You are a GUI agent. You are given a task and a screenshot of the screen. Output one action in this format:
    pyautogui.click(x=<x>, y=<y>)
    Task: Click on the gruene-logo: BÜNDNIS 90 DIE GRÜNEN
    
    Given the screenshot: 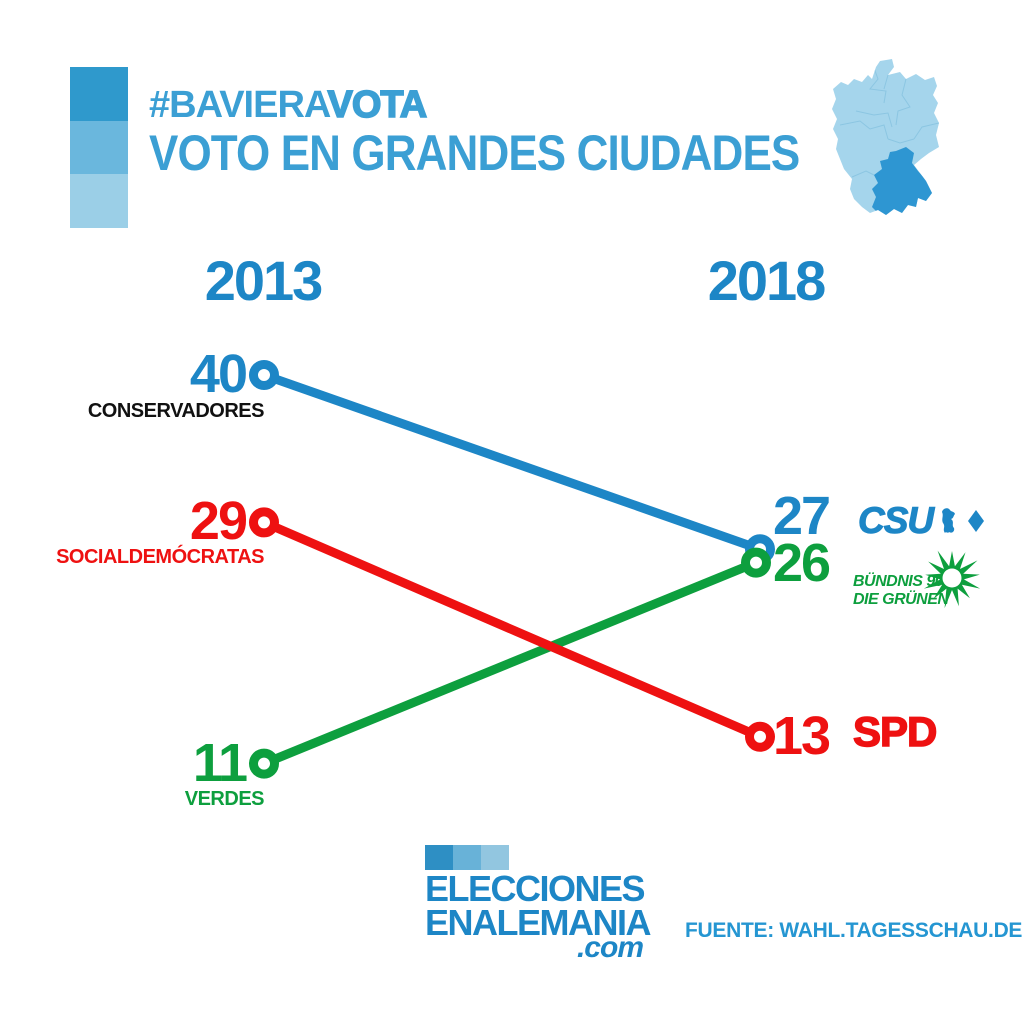 What is the action you would take?
    pyautogui.click(x=918, y=585)
    